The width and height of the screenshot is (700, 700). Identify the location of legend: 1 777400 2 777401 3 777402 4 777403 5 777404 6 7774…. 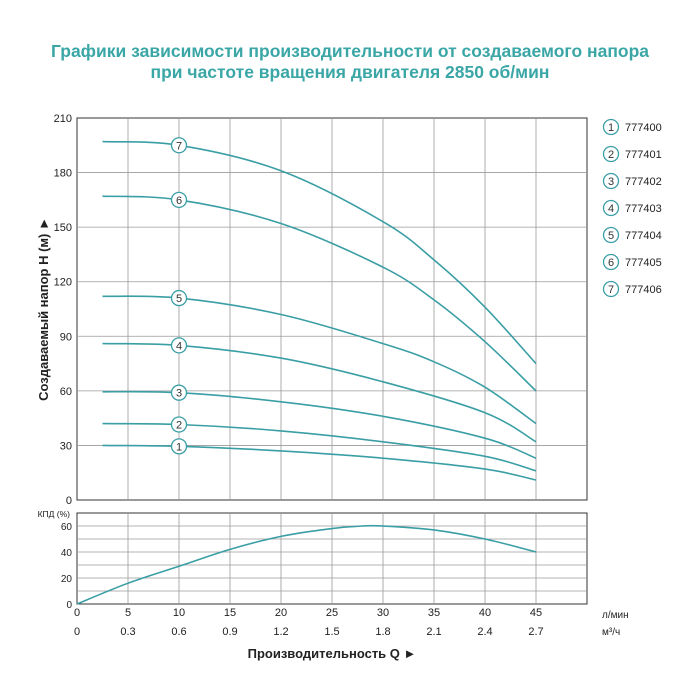
(632, 208).